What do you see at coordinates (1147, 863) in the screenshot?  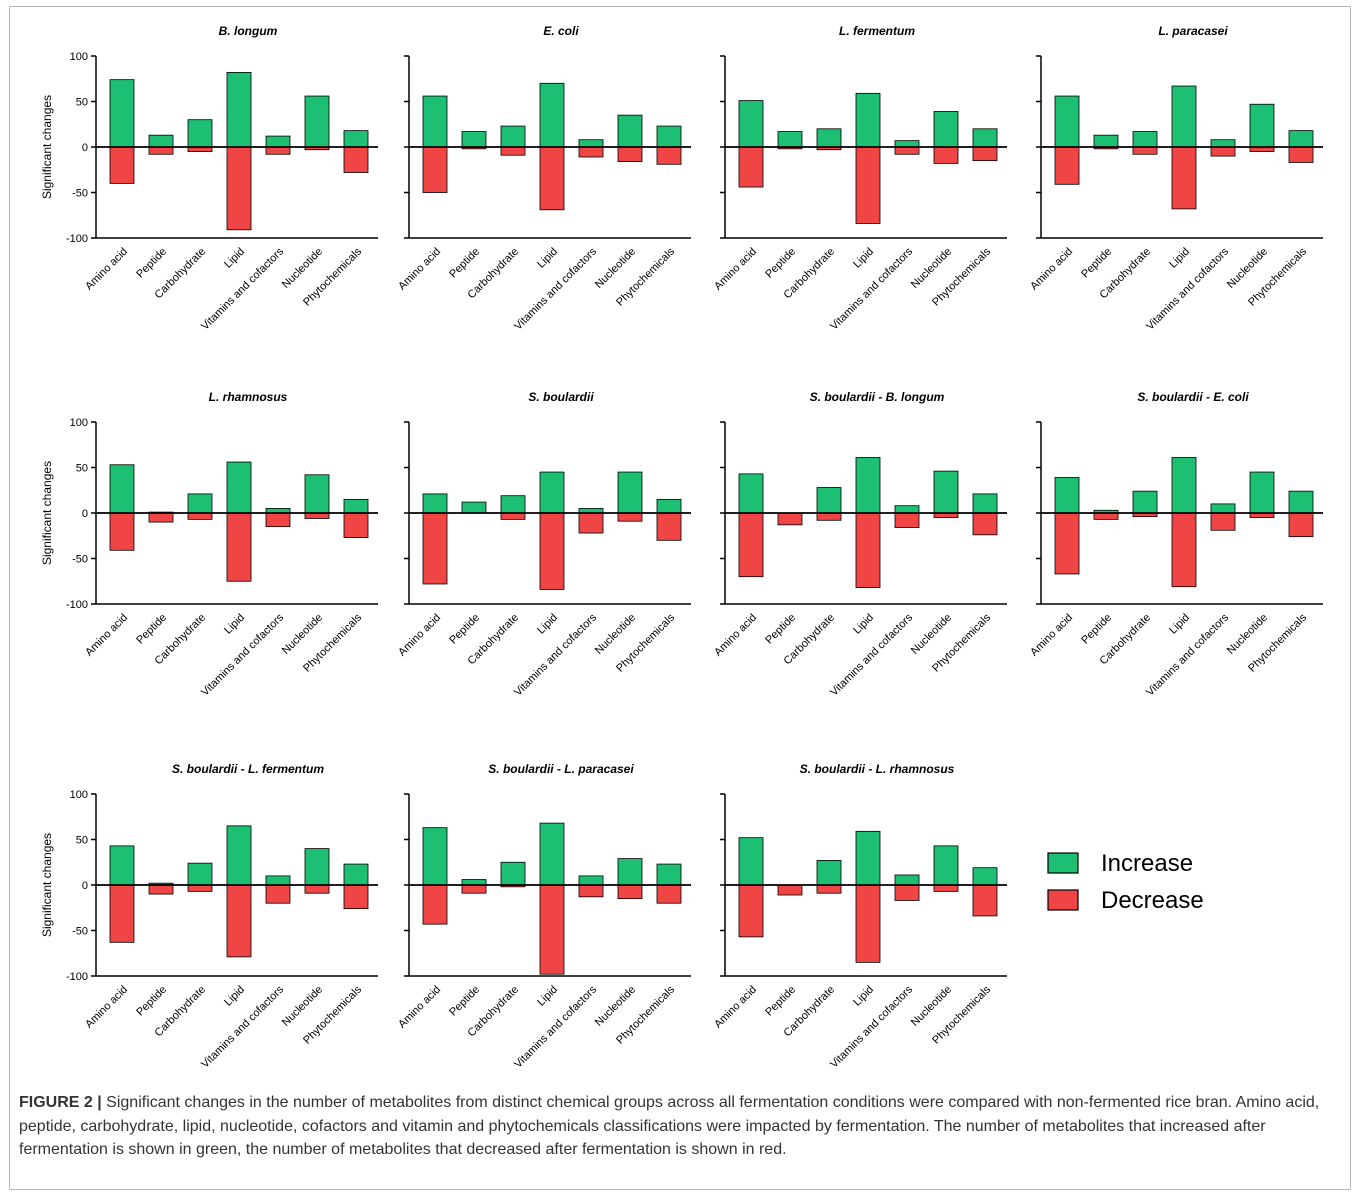 I see `legend-label: Increase` at bounding box center [1147, 863].